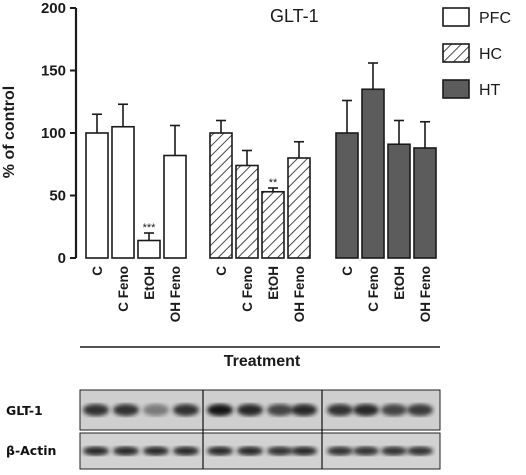  What do you see at coordinates (53, 8) in the screenshot?
I see `y-tick-label: 200` at bounding box center [53, 8].